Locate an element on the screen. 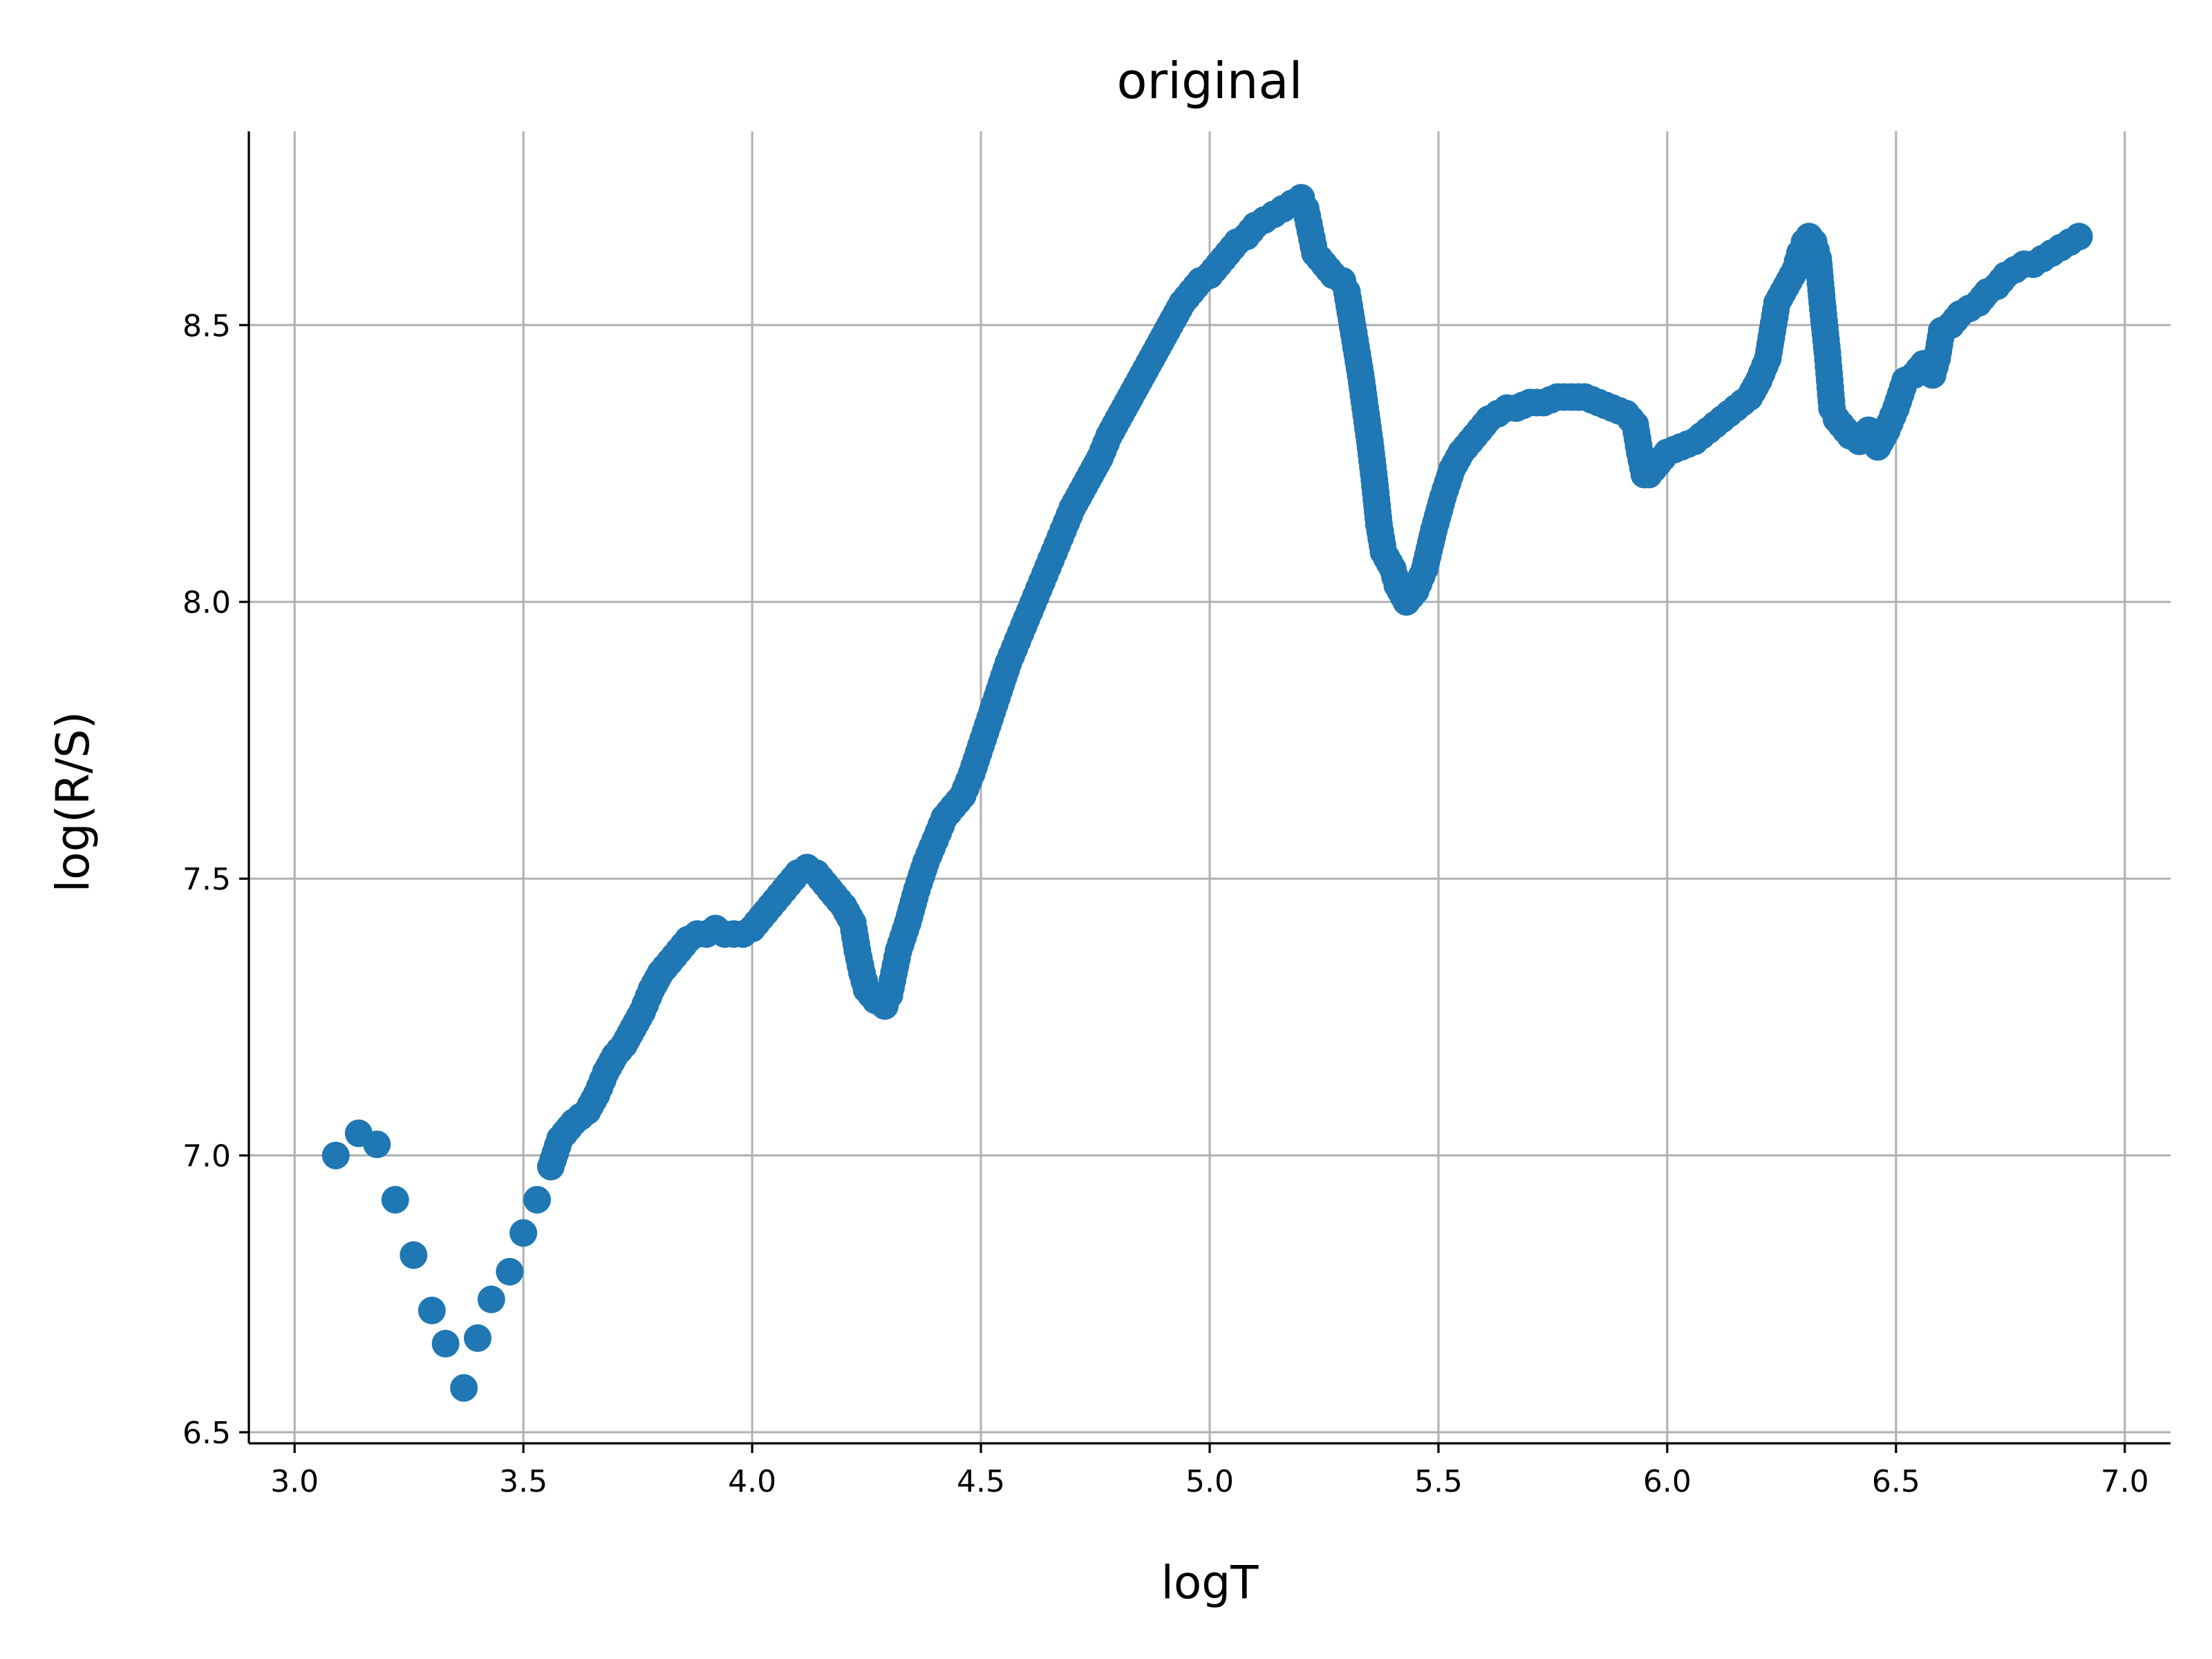 This screenshot has width=2212, height=1659. x-tick-label: 5.0 is located at coordinates (1209, 1481).